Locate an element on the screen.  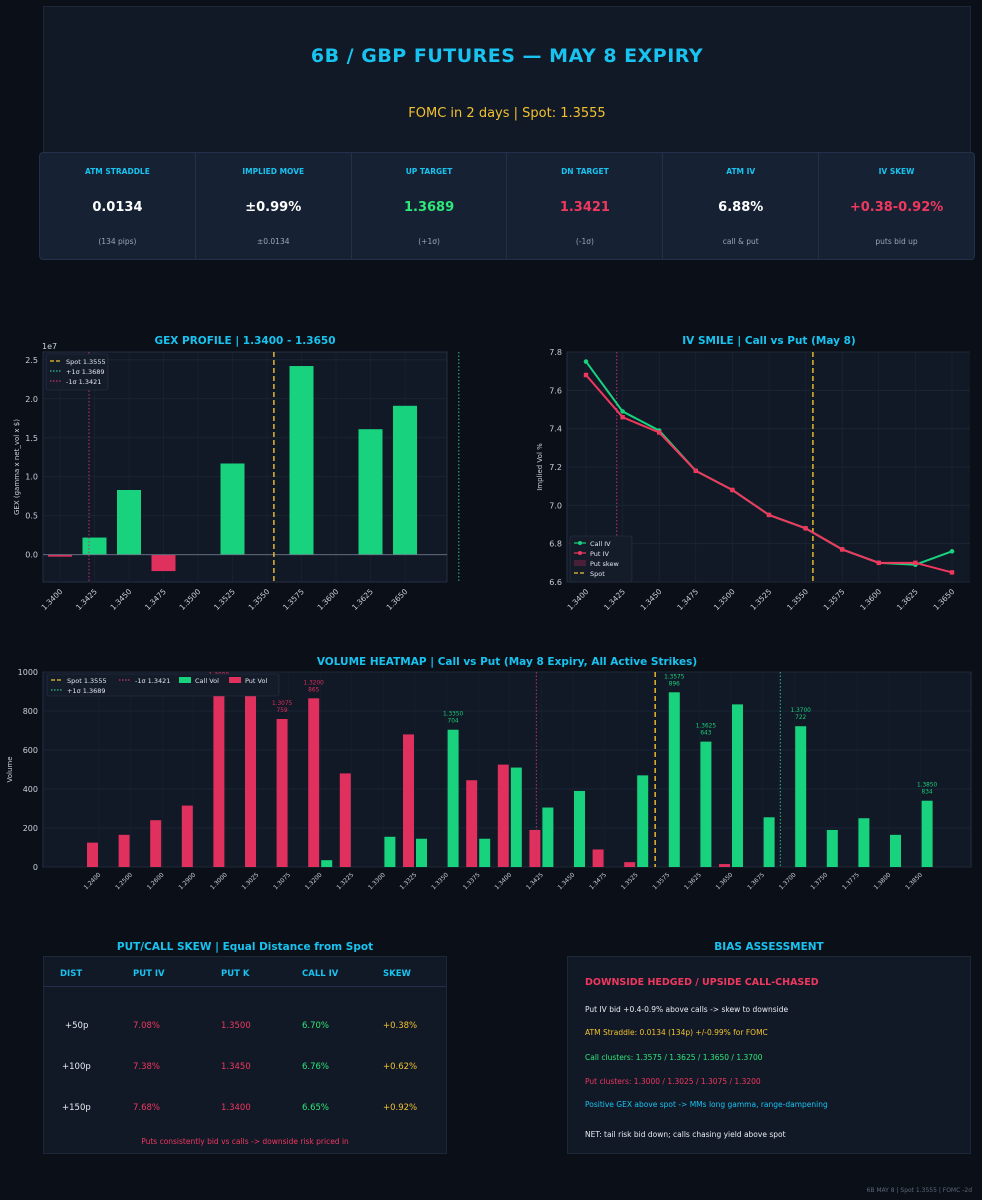
gex-y-tick-label: 2.5 is located at coordinates (31, 360).